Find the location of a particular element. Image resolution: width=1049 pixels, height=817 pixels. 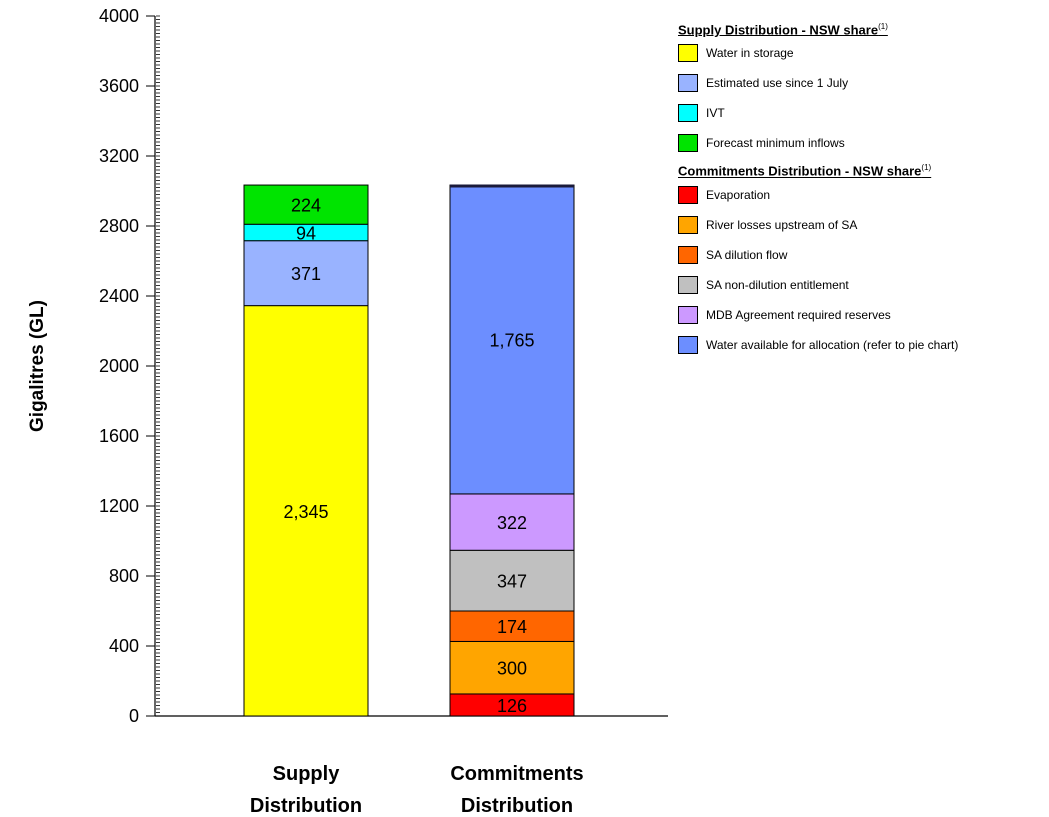

data-label: 300 is located at coordinates (512, 669).